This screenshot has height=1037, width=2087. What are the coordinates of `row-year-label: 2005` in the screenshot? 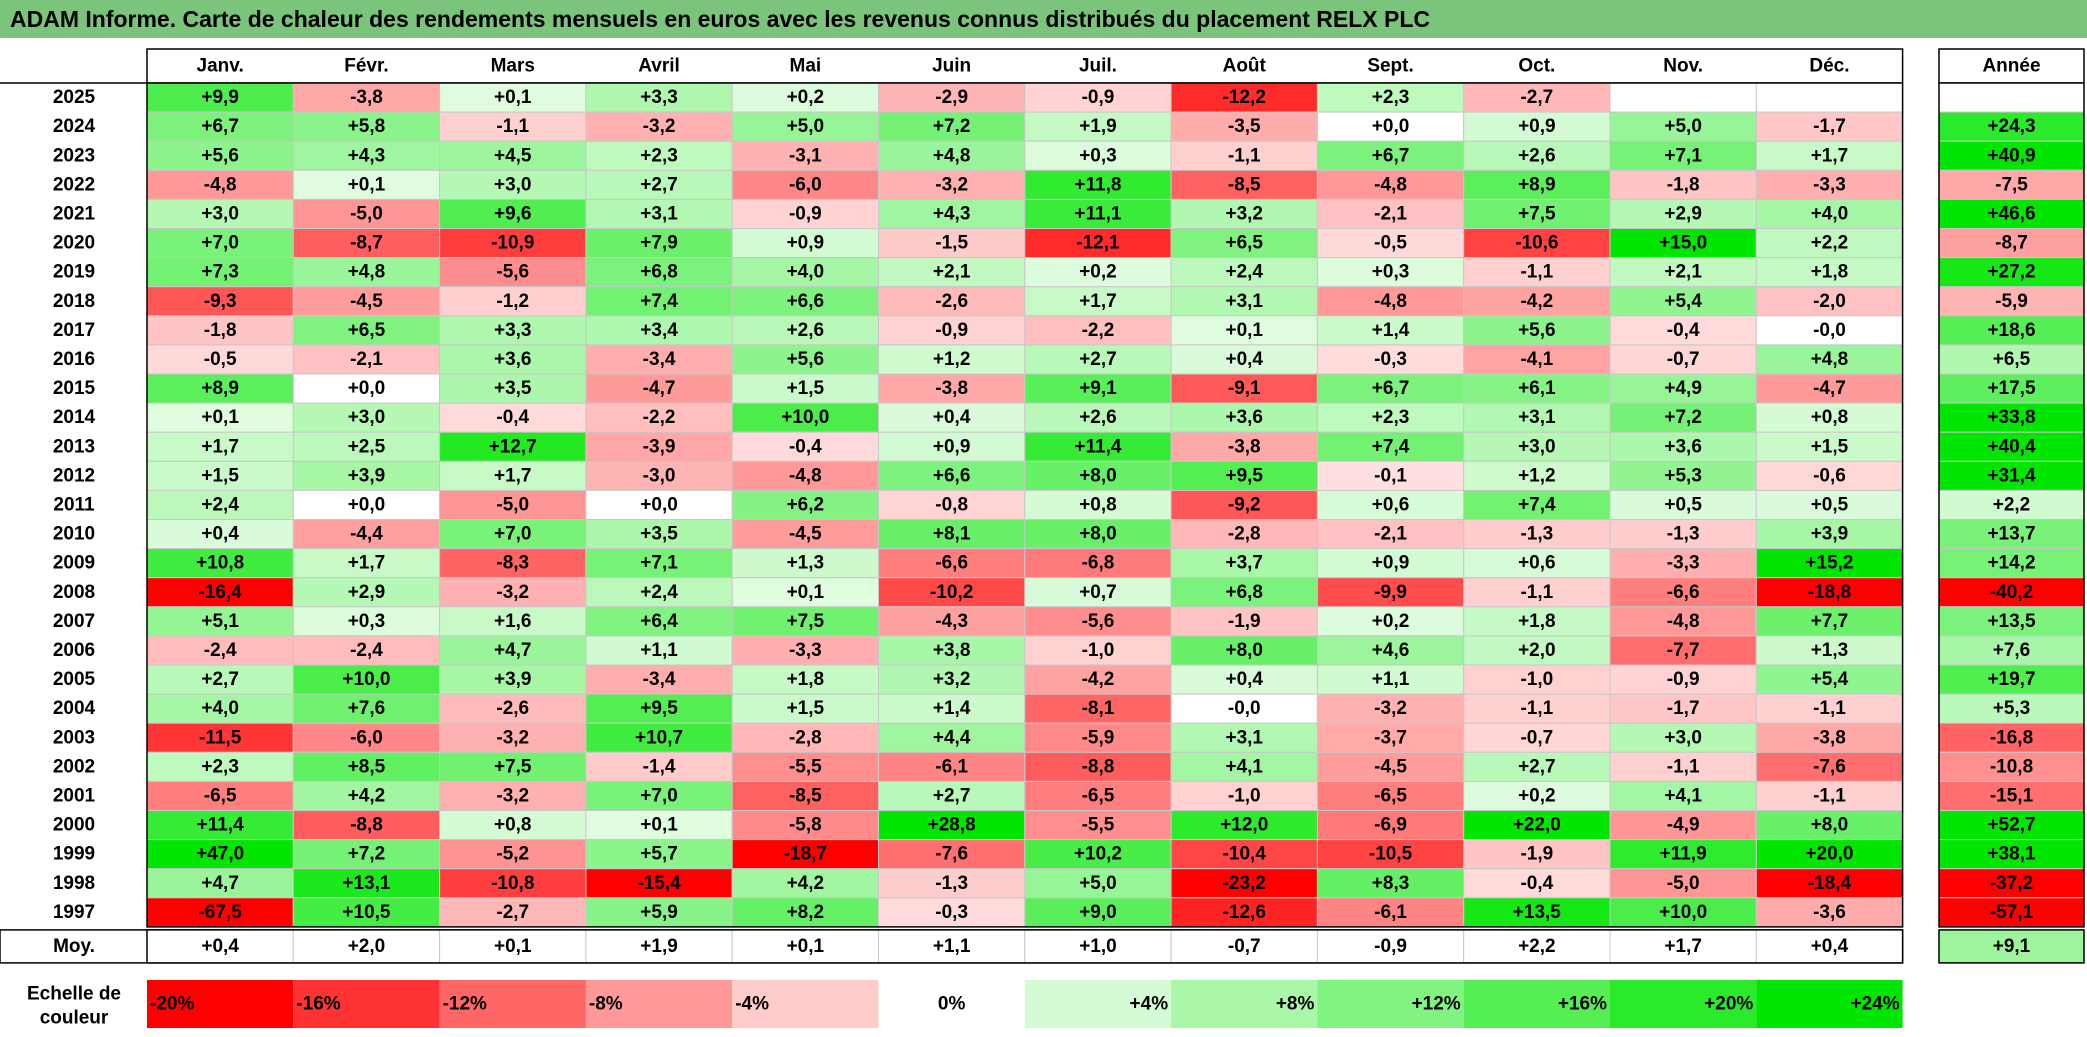 It's located at (74, 679).